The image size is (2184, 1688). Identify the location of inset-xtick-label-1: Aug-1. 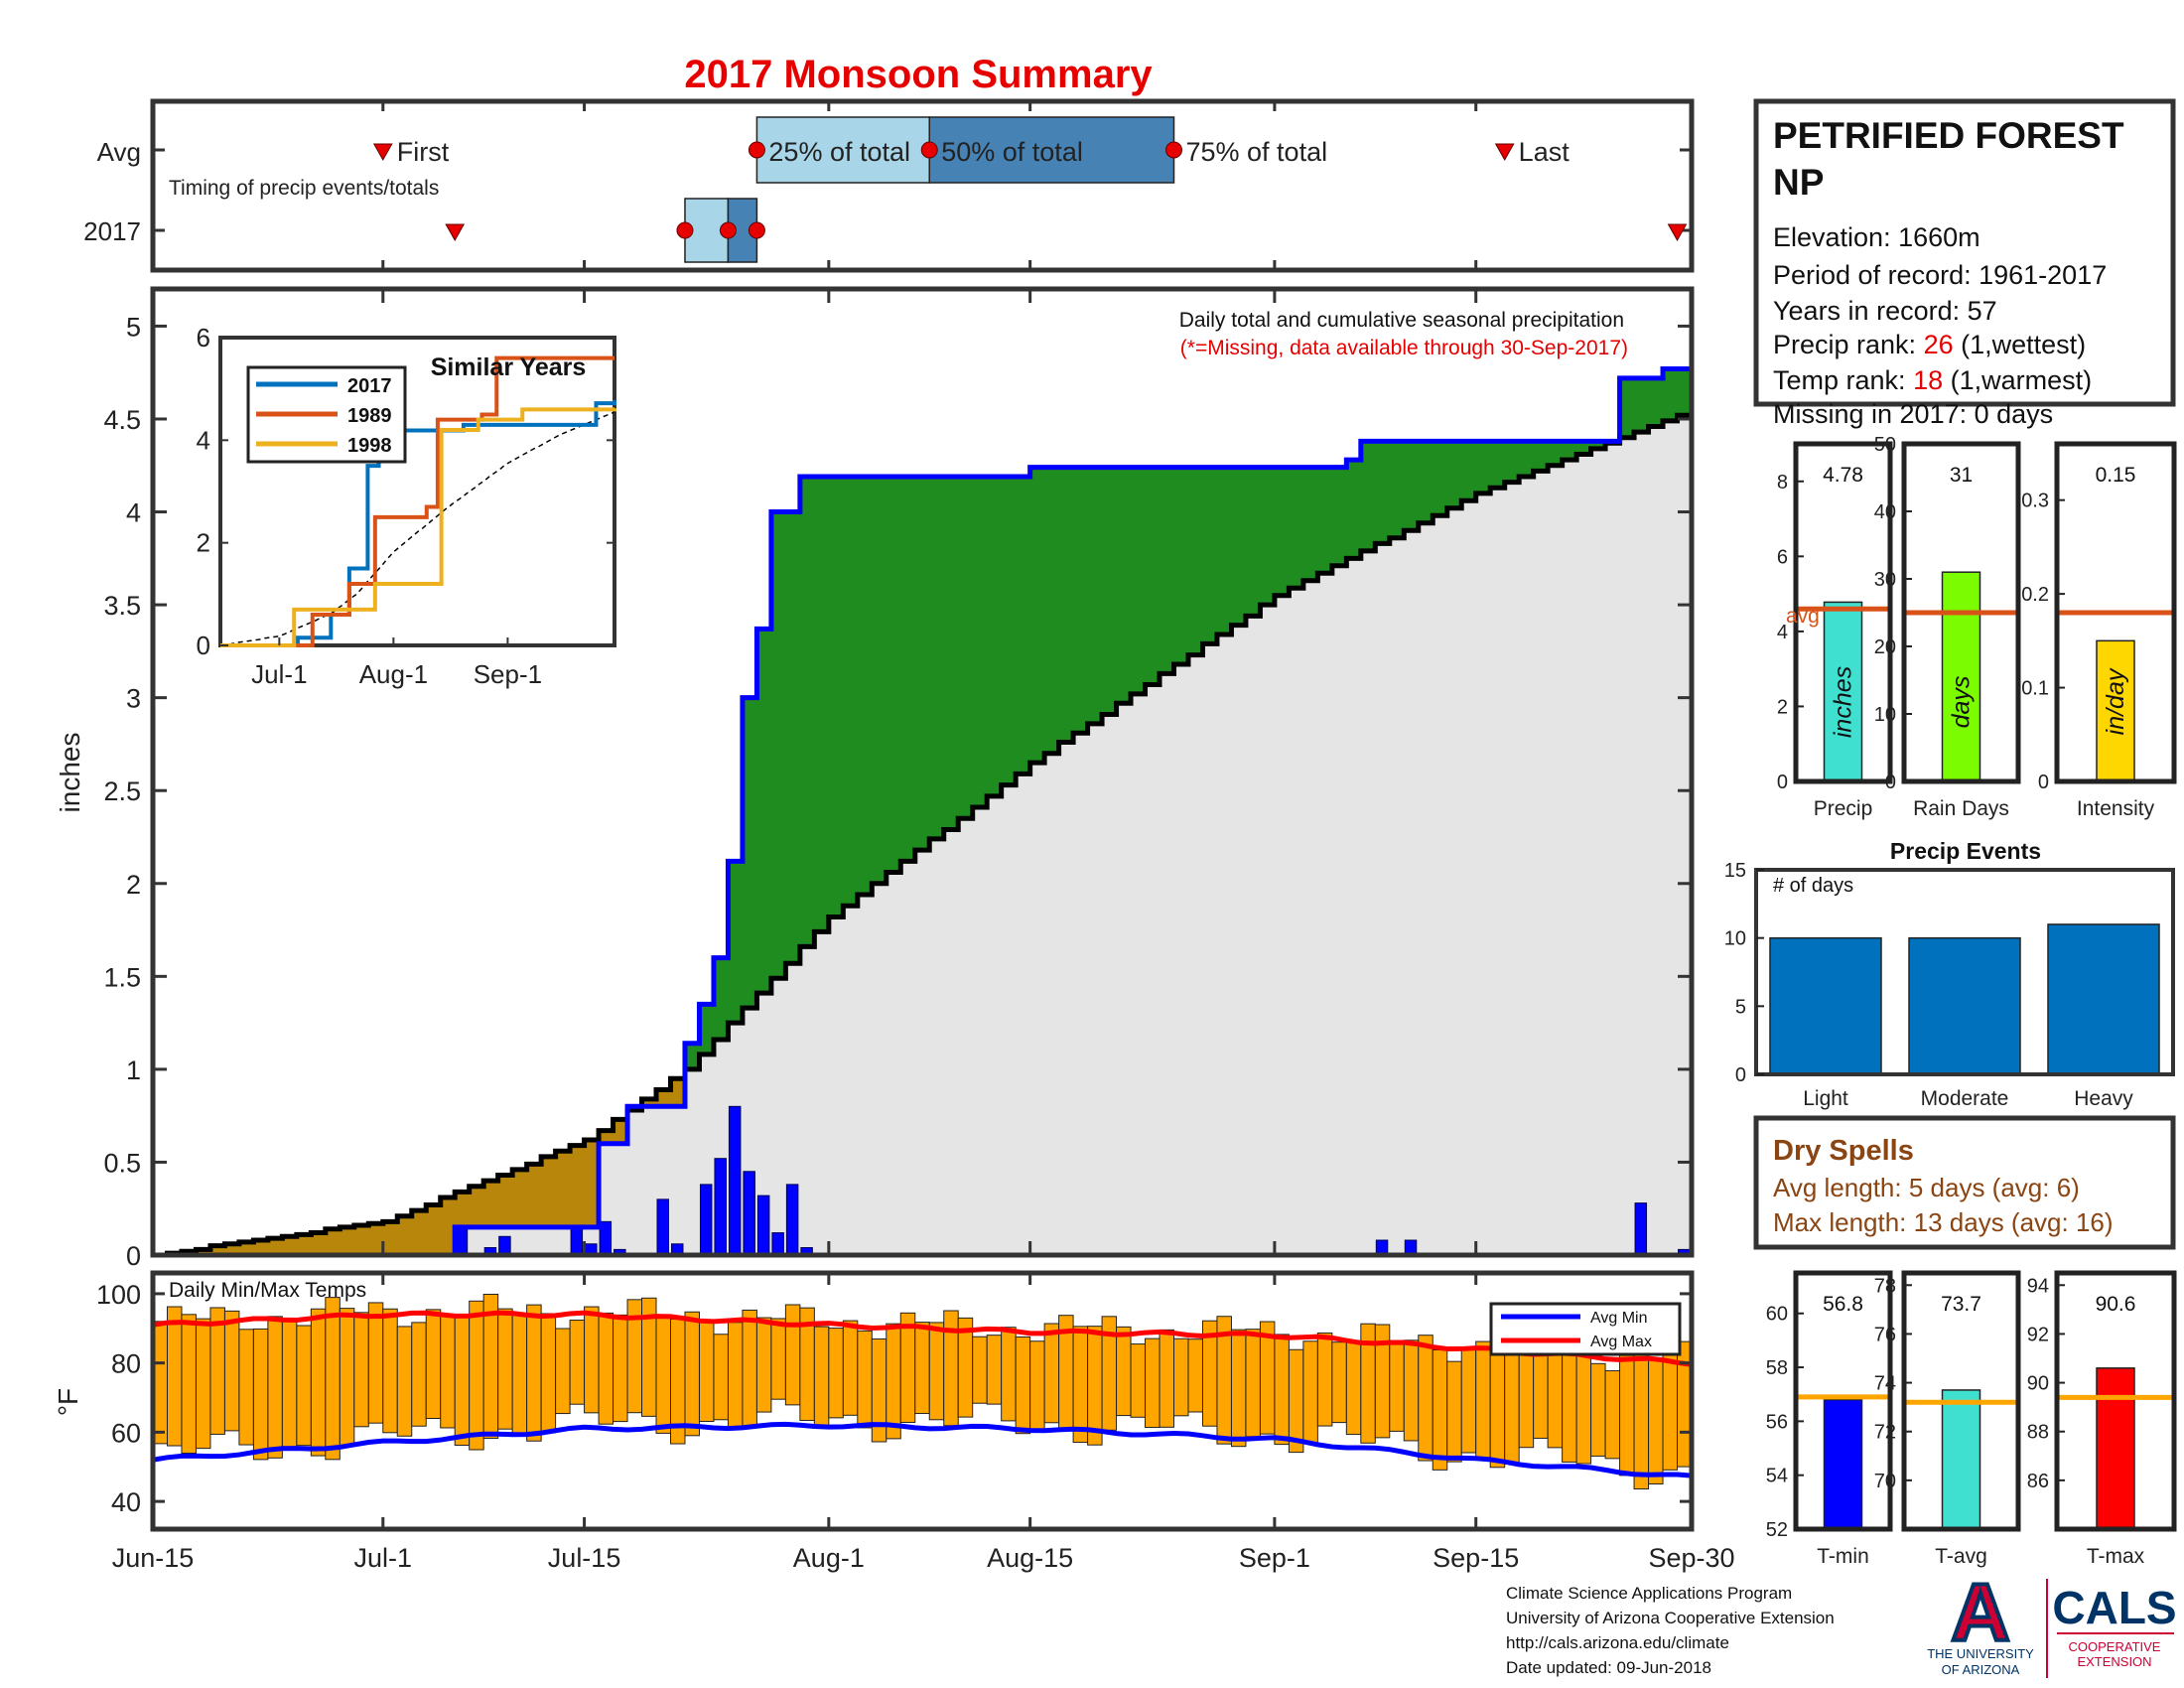
(393, 674).